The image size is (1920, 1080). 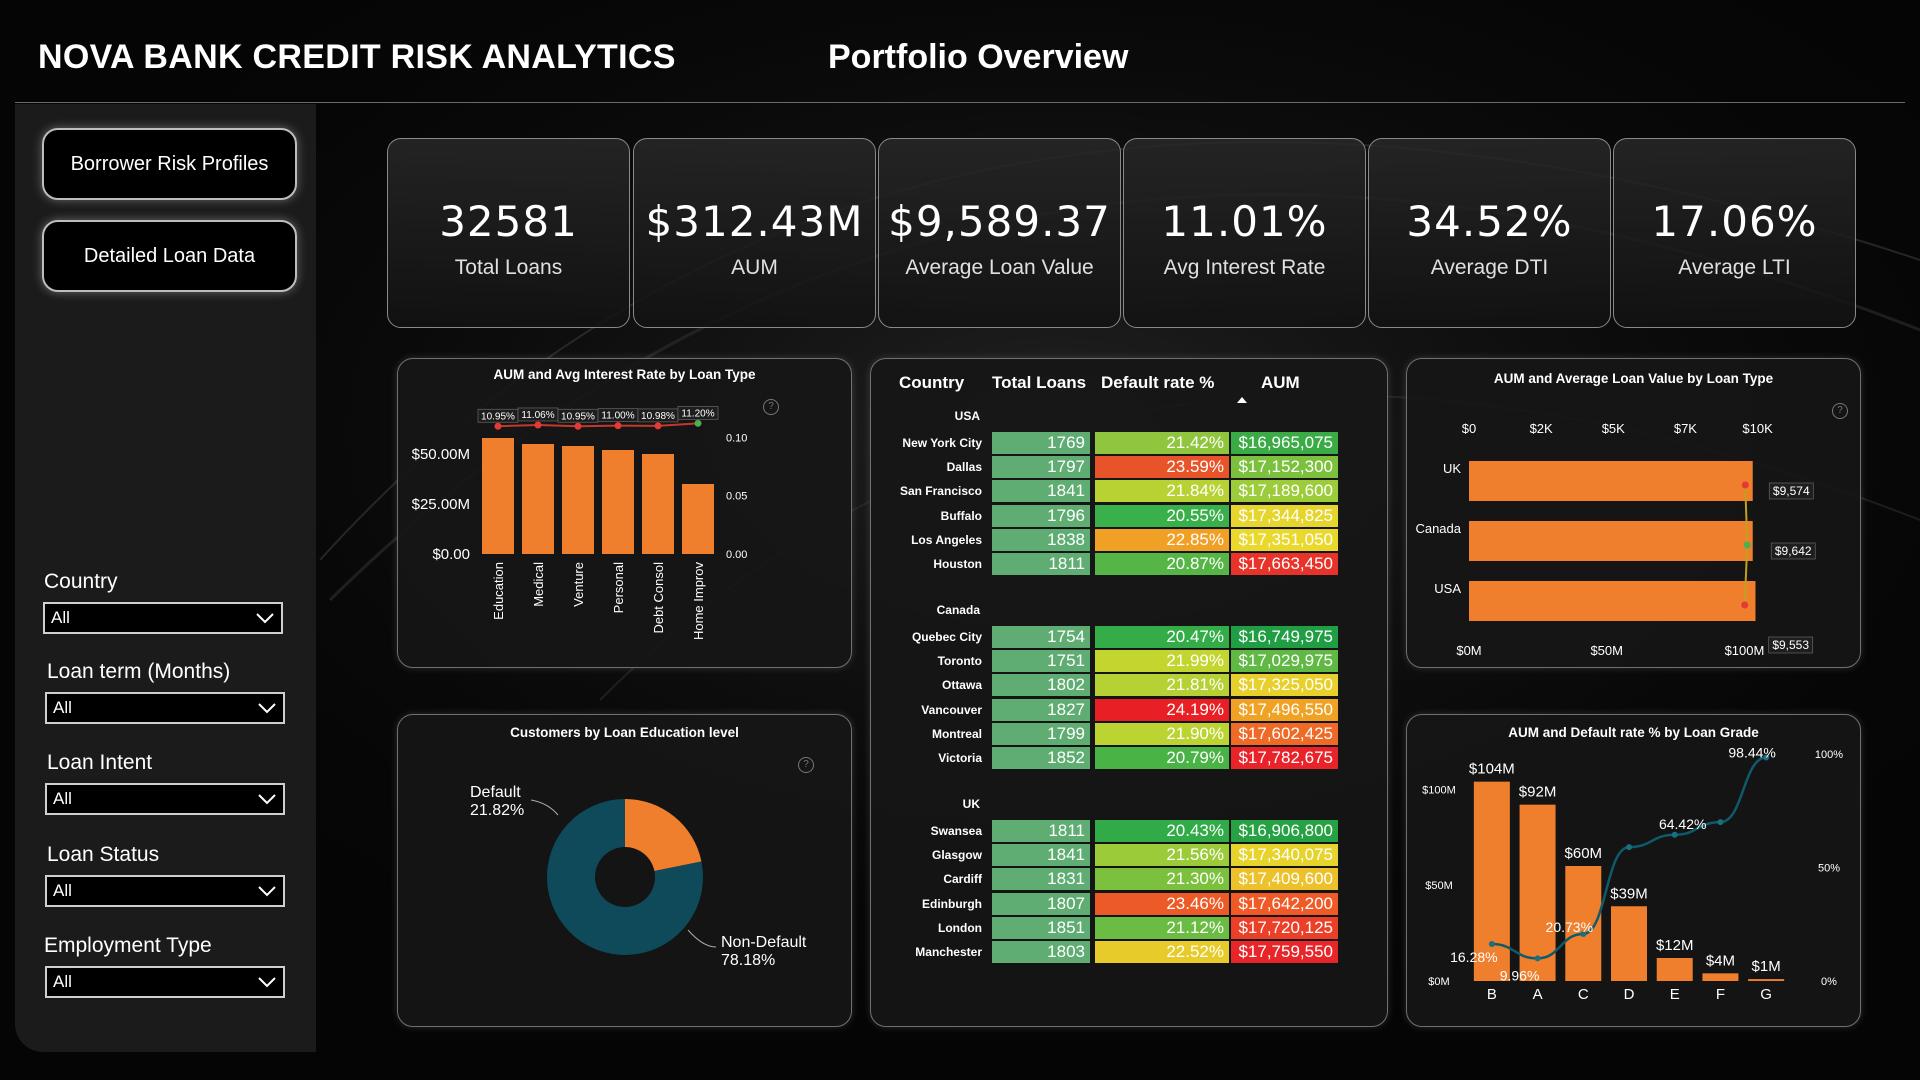 What do you see at coordinates (952, 903) in the screenshot?
I see `table-cell-city: Edinburgh` at bounding box center [952, 903].